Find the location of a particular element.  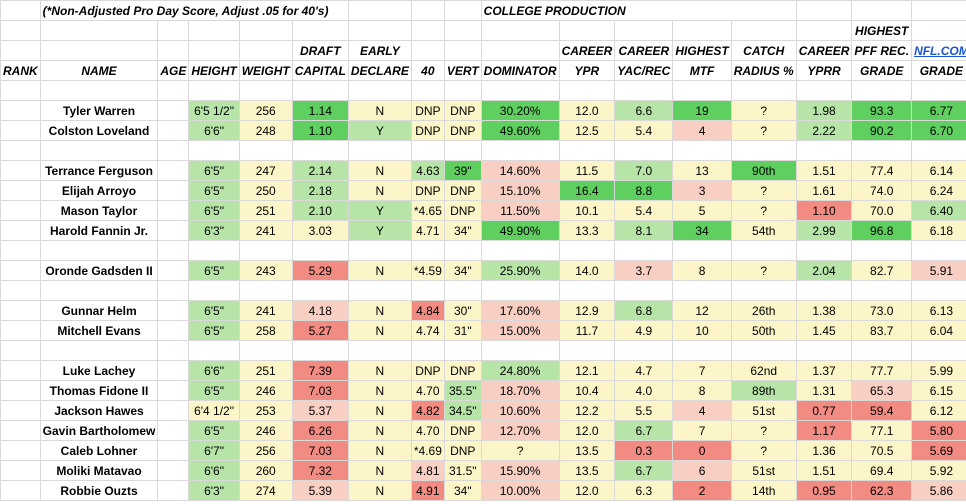

pff-cell: 83.7 is located at coordinates (882, 330).